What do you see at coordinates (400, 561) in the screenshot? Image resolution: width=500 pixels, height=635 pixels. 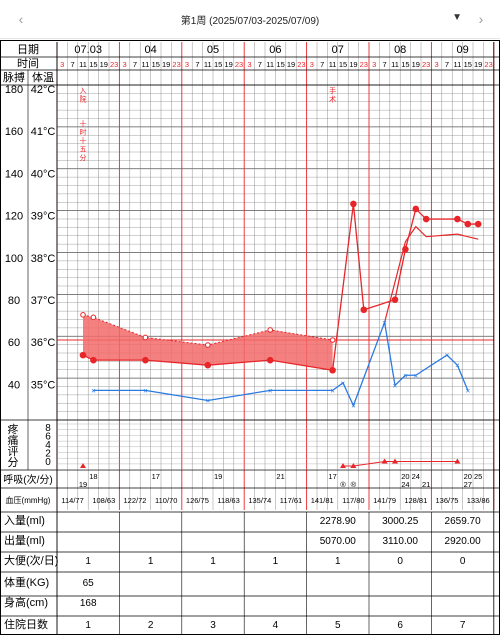 I see `stool-value: 0` at bounding box center [400, 561].